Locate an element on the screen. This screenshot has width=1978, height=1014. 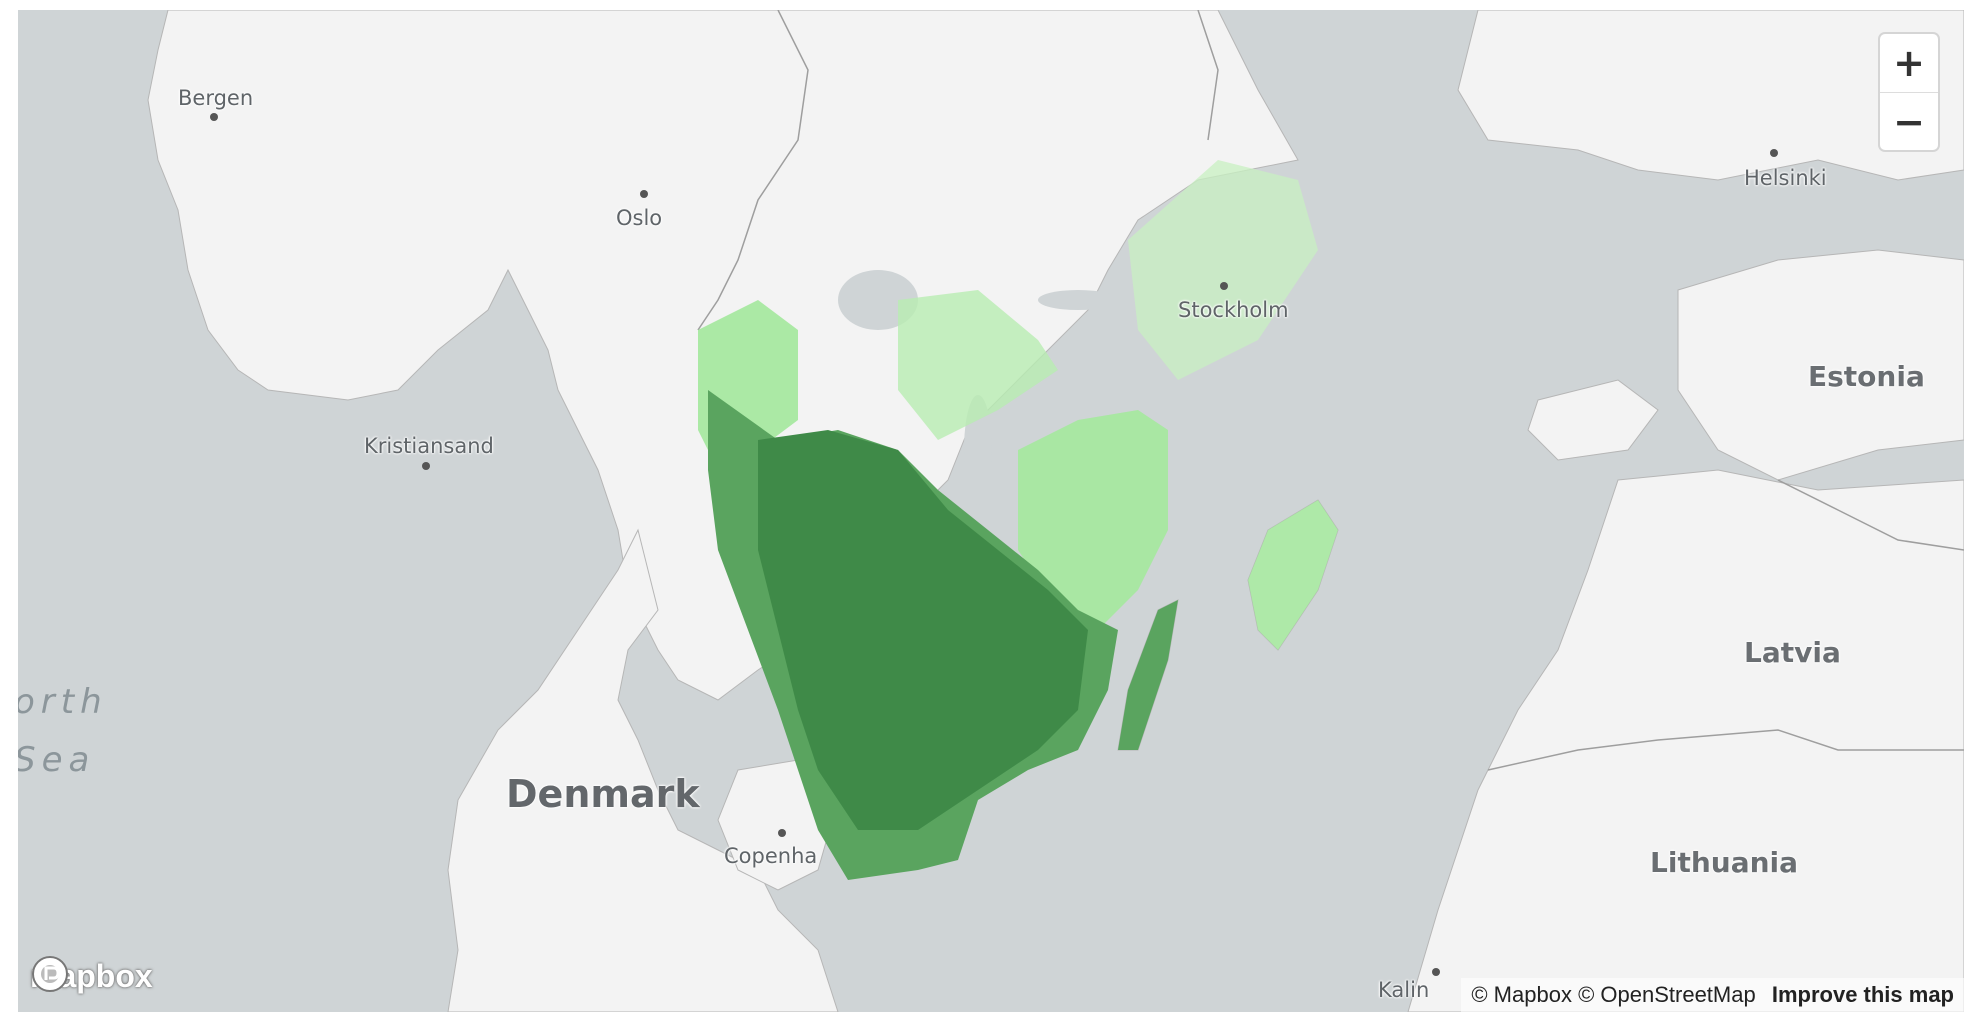
label-kaliningrad: Kalin is located at coordinates (1404, 990).